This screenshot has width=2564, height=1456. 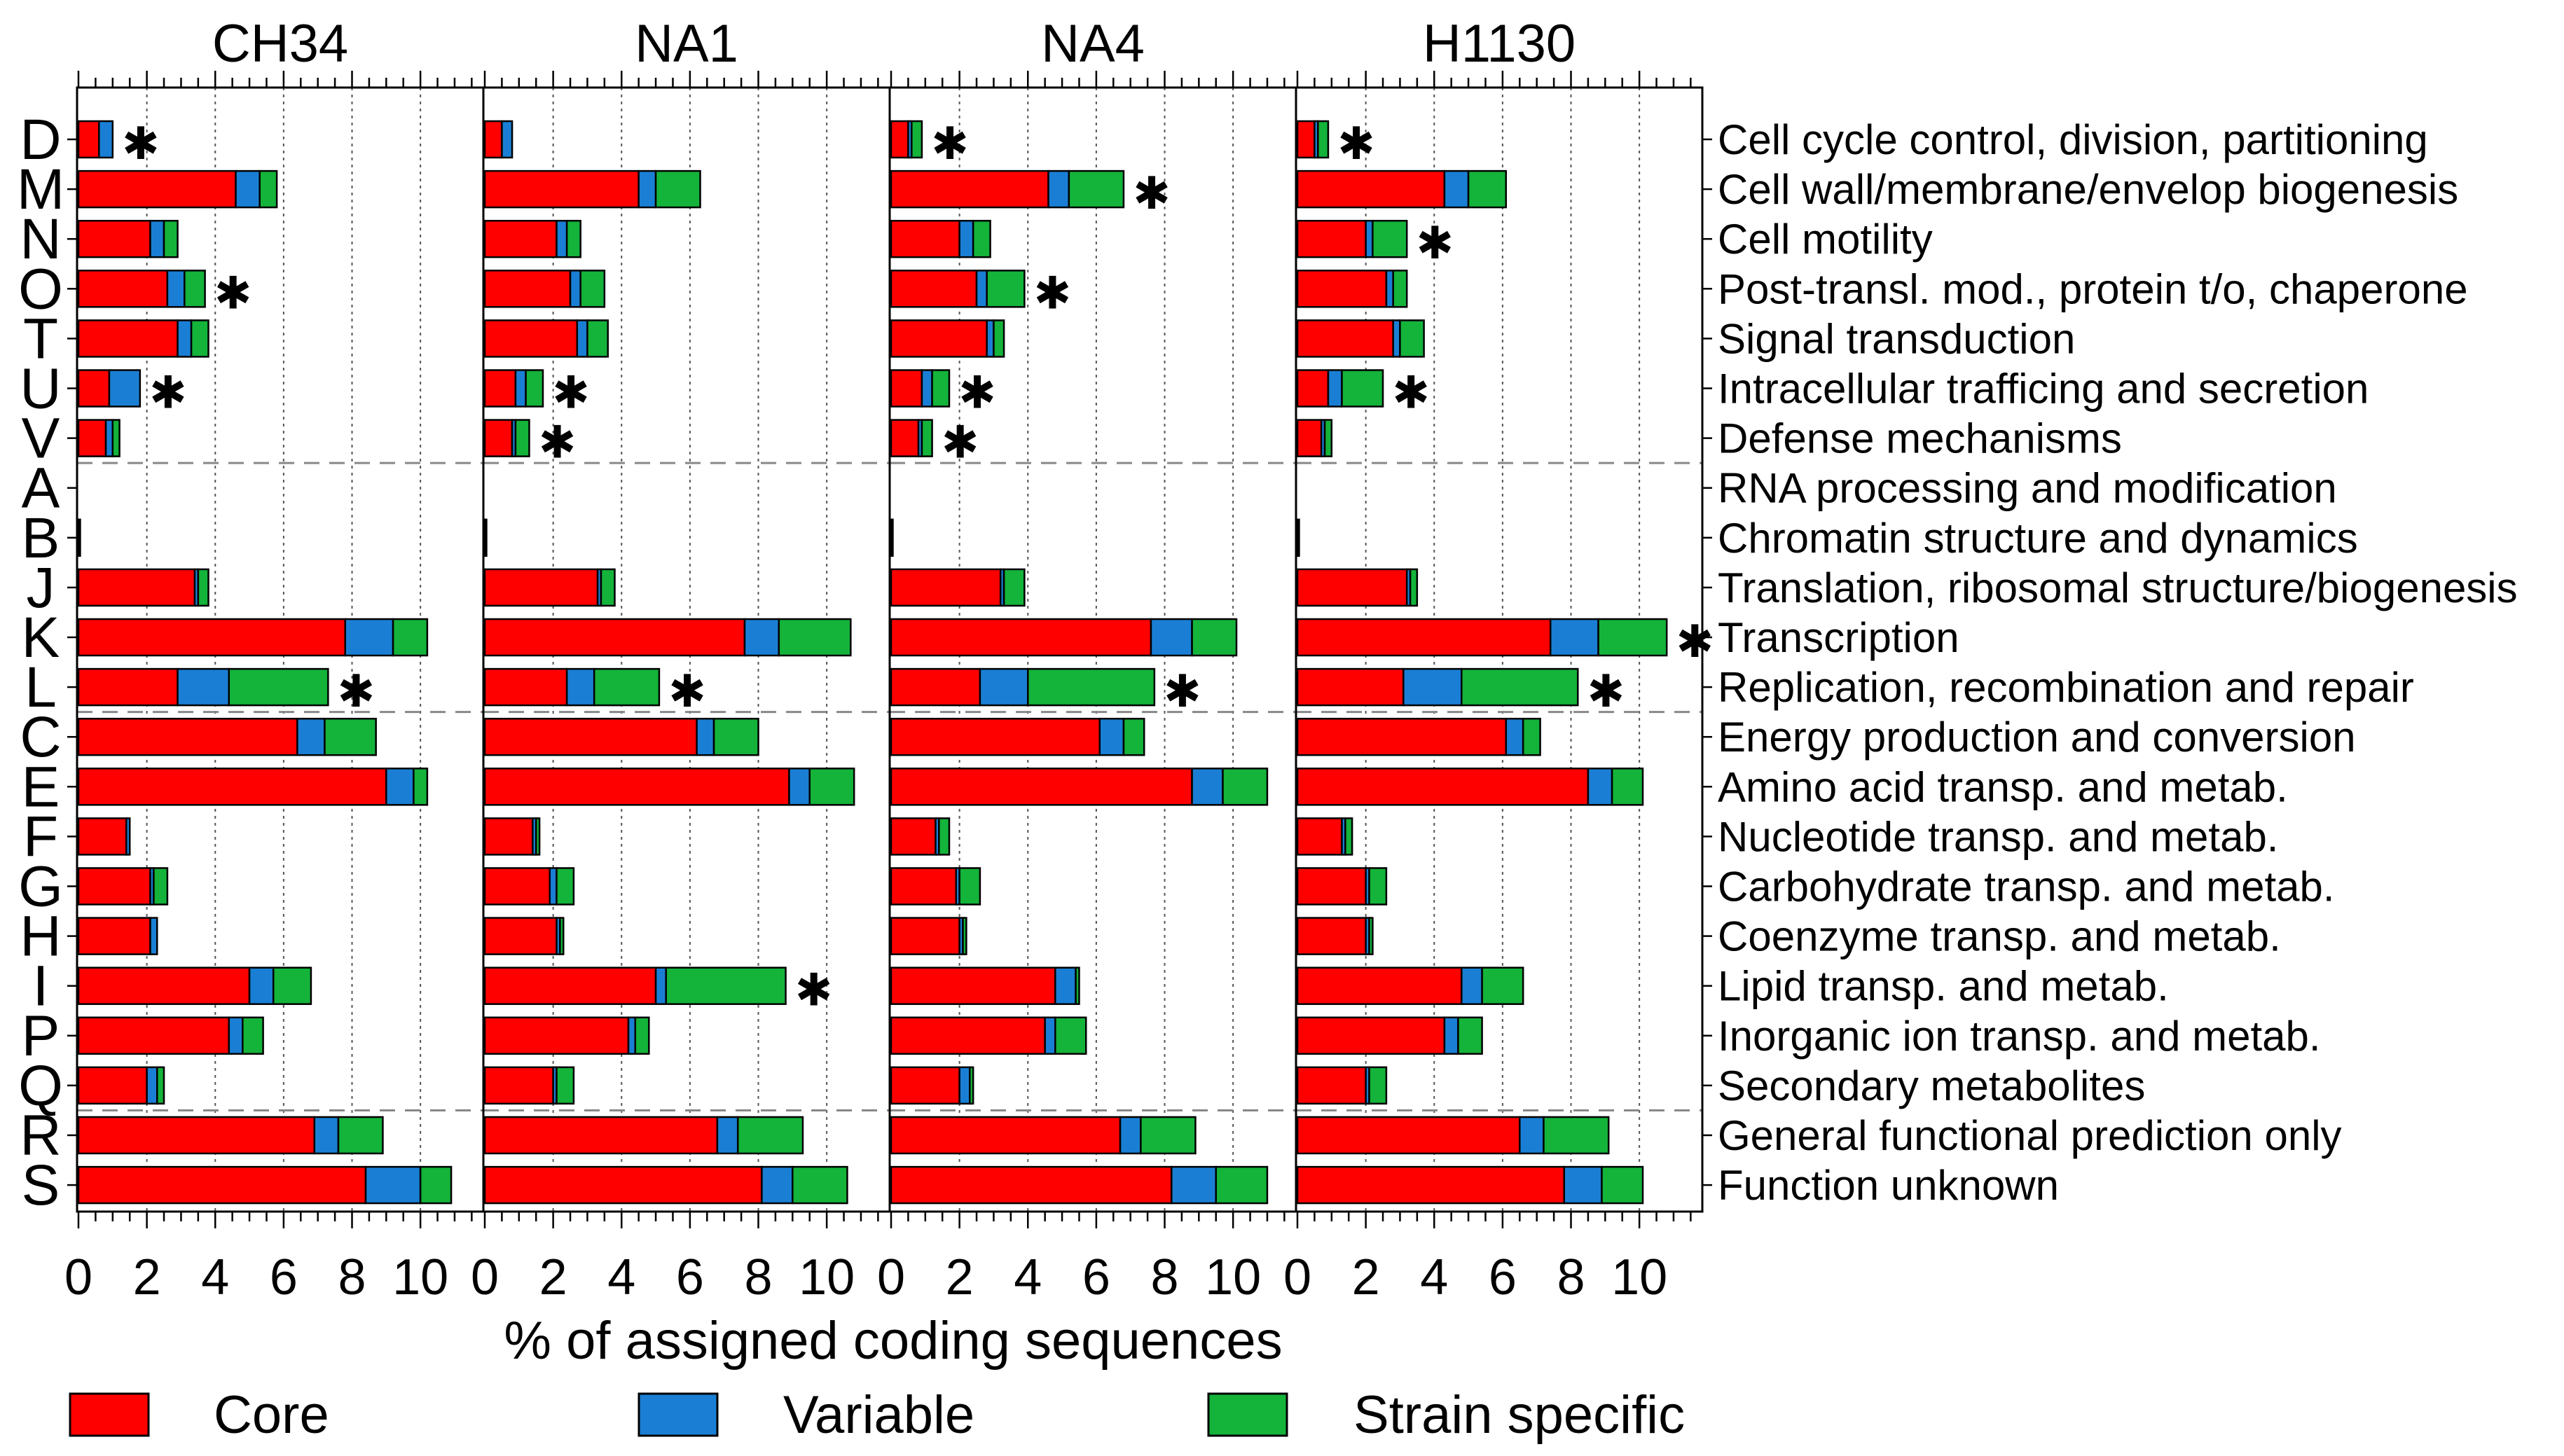 What do you see at coordinates (485, 1277) in the screenshot?
I see `x-tick-label: 0` at bounding box center [485, 1277].